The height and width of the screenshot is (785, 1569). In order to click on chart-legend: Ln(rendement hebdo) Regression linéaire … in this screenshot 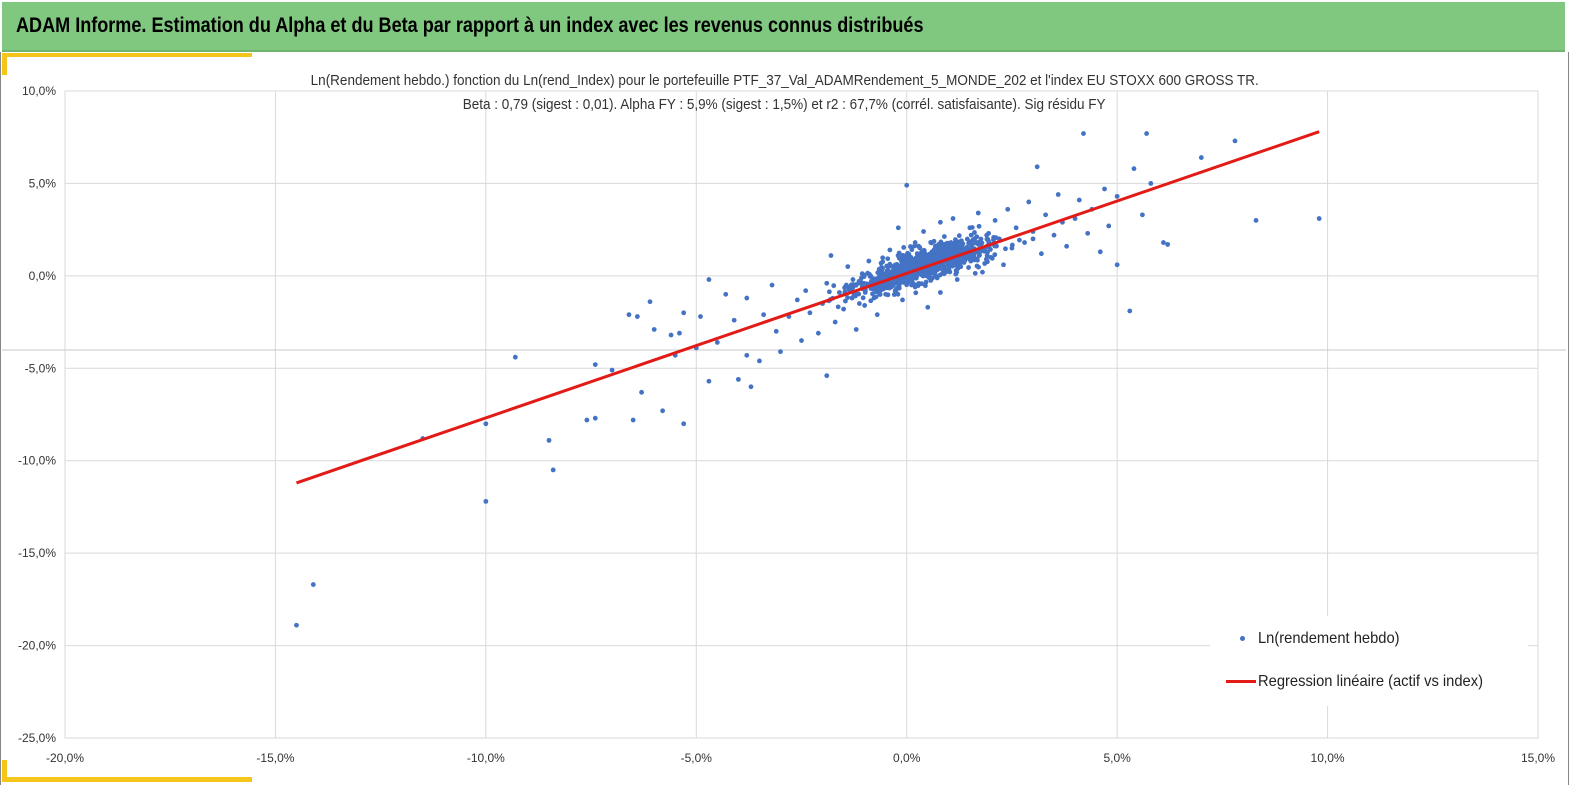, I will do `click(1369, 661)`.